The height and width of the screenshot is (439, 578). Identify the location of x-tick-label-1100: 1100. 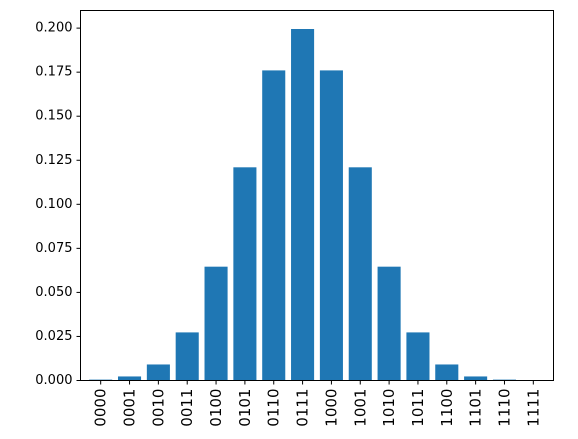
(447, 408).